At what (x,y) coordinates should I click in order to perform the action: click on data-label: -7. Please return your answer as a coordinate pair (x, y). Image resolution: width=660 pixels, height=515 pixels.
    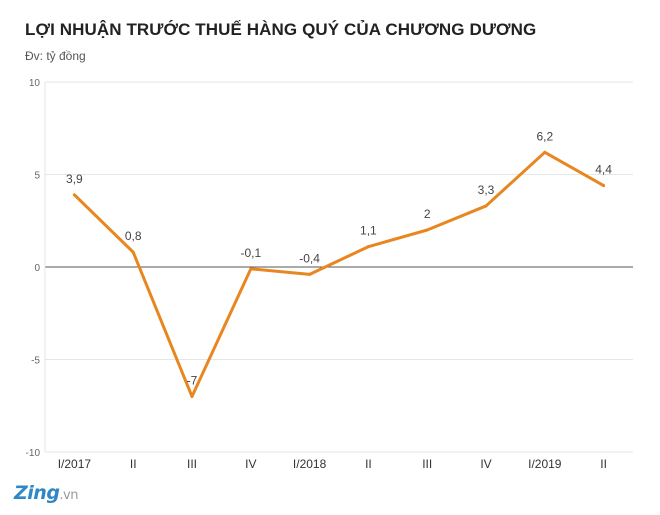
    Looking at the image, I should click on (192, 381).